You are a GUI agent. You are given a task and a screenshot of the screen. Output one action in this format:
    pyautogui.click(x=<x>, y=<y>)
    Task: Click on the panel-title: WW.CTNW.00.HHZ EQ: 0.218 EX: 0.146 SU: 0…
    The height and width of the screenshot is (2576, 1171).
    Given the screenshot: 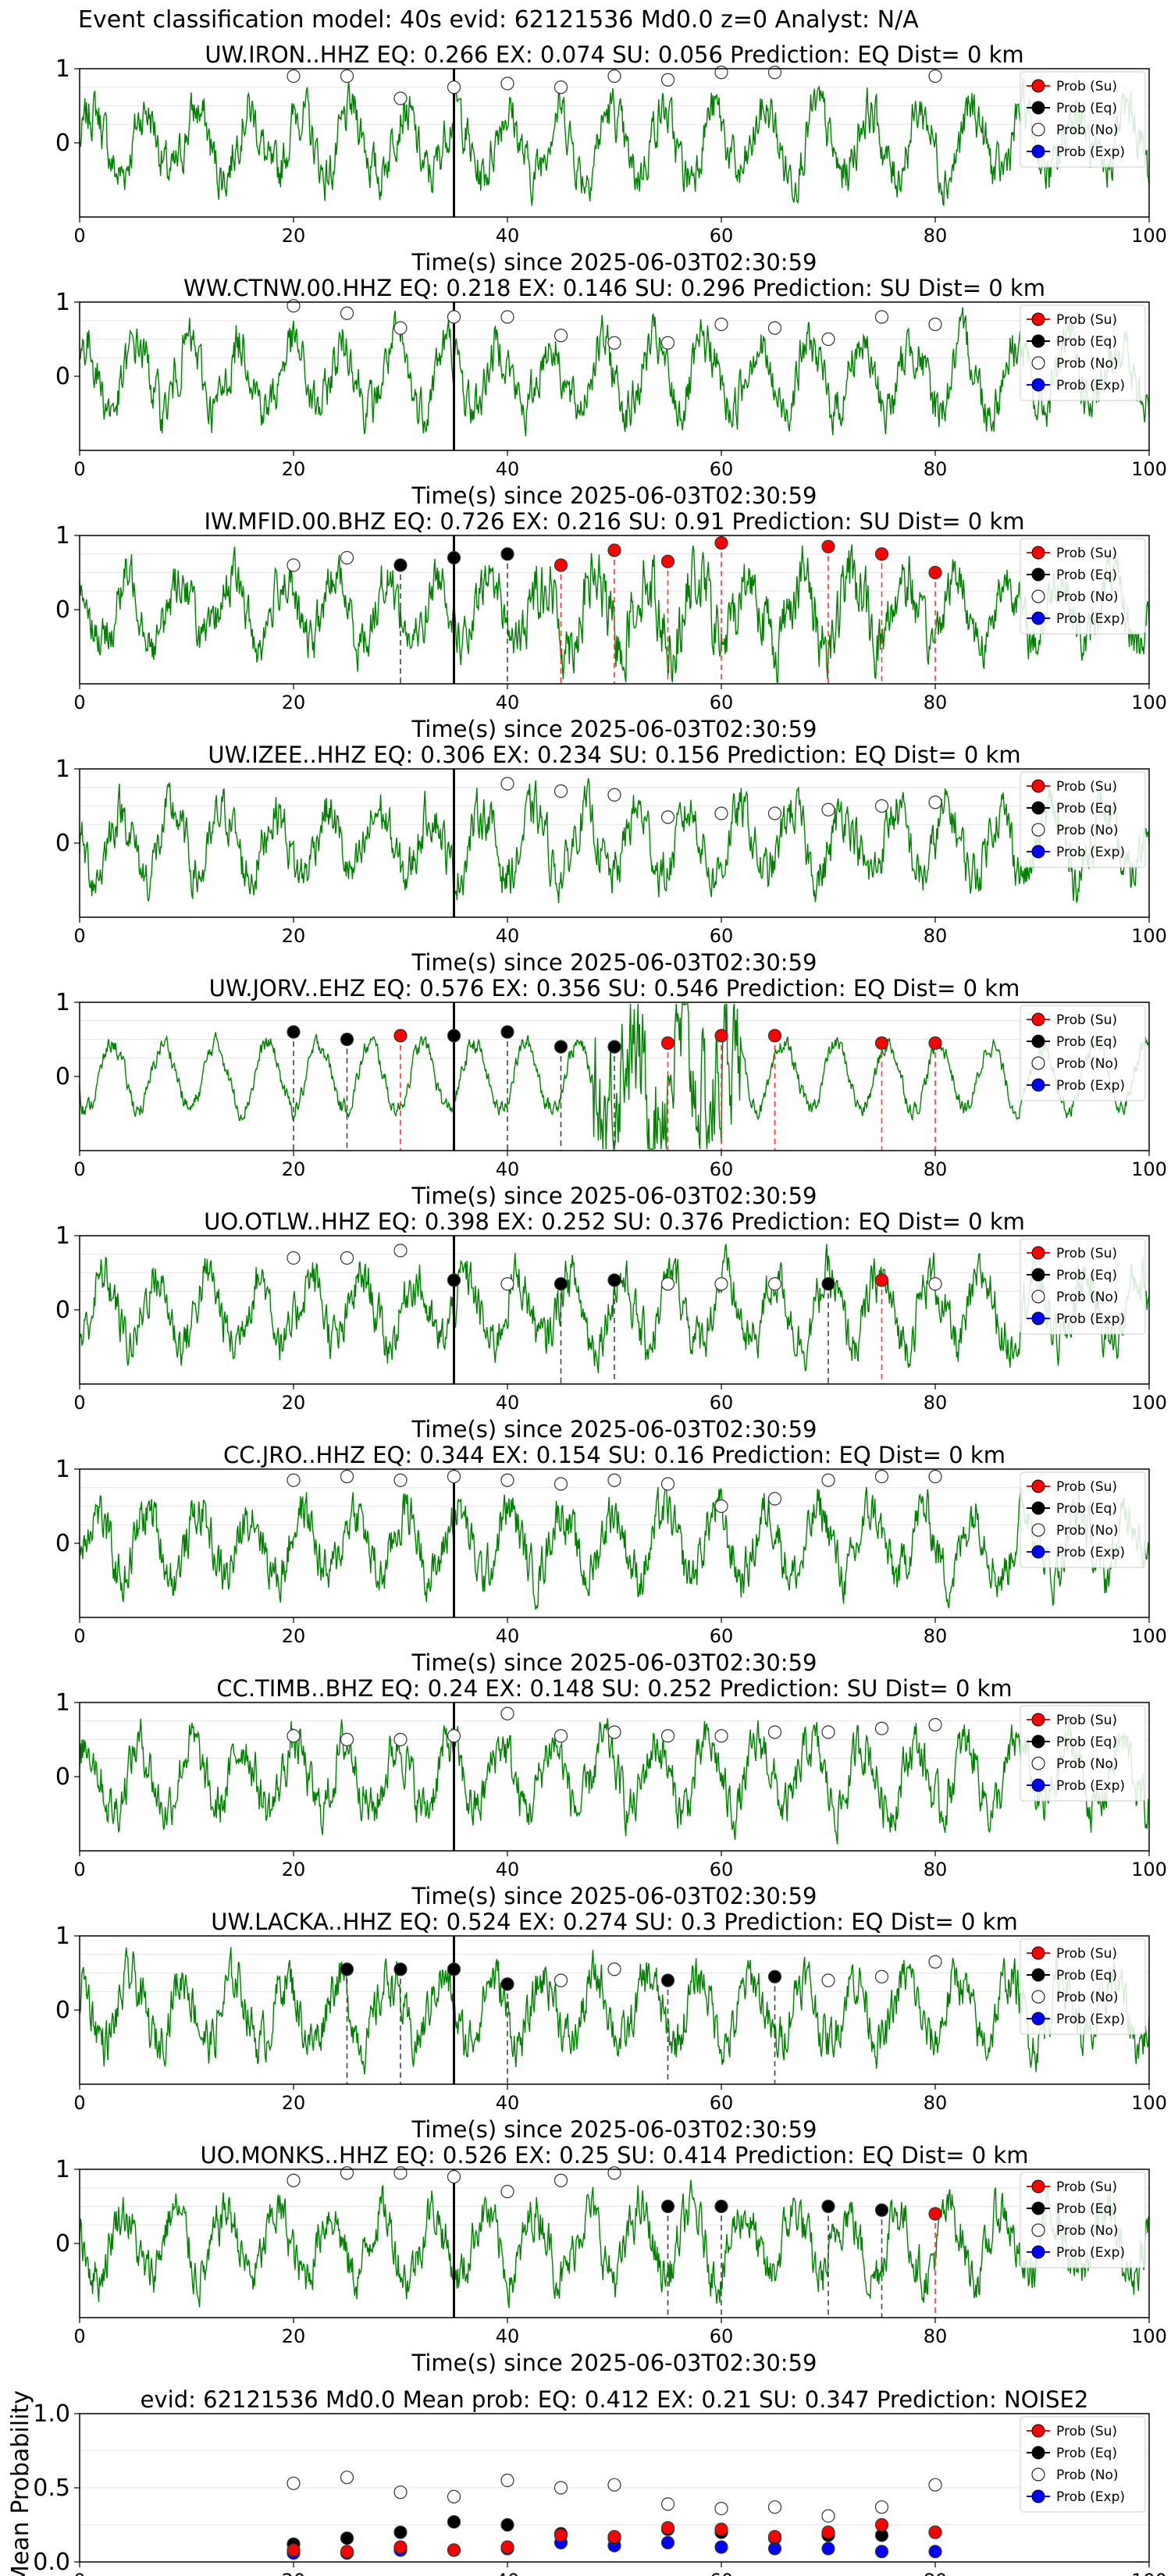 What is the action you would take?
    pyautogui.click(x=614, y=288)
    